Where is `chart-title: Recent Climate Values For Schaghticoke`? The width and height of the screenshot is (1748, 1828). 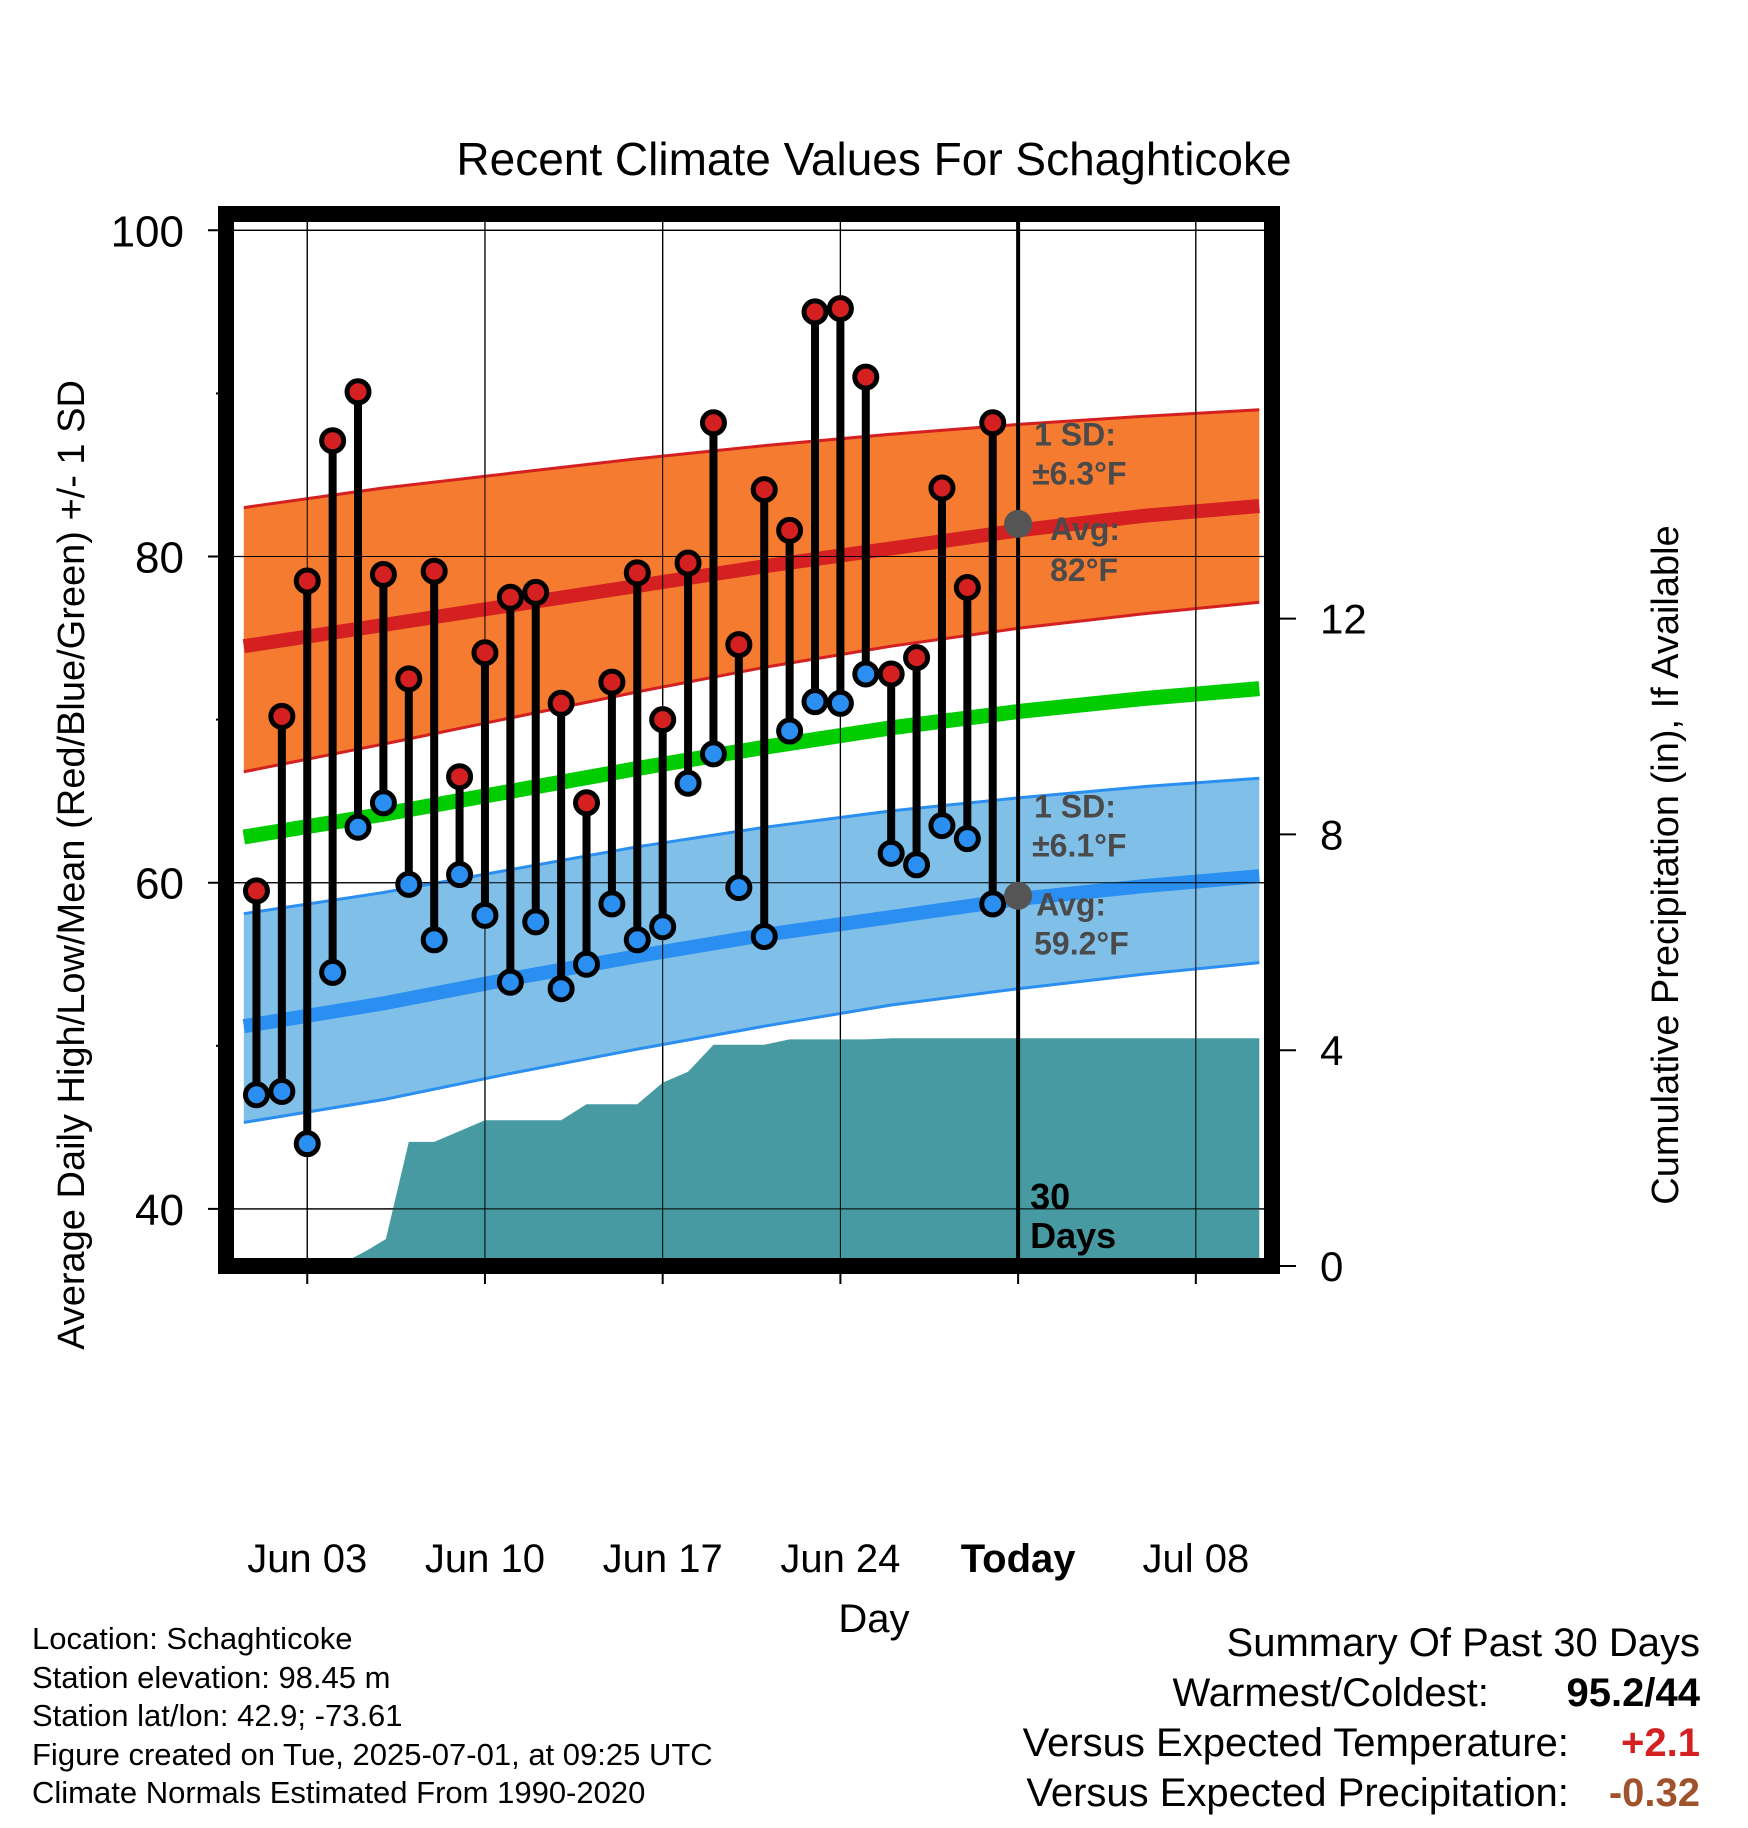 chart-title: Recent Climate Values For Schaghticoke is located at coordinates (873, 159).